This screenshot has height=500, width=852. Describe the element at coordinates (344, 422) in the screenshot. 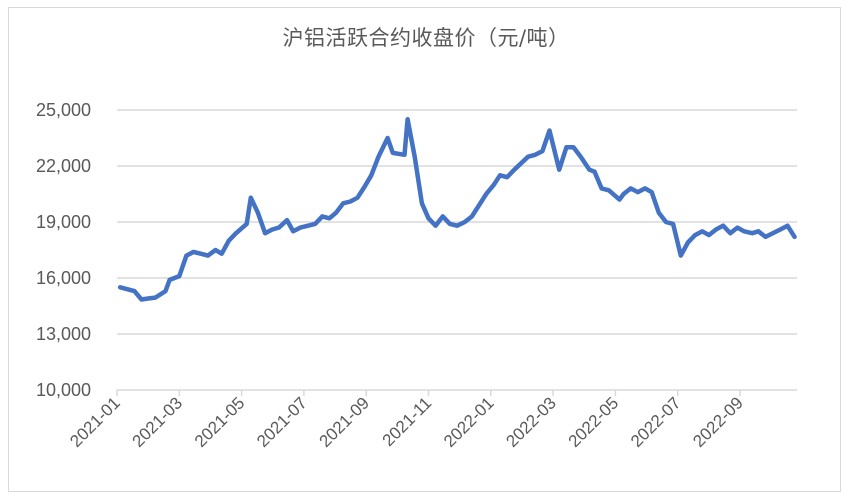

I see `x-tick-label: 2021-09` at that location.